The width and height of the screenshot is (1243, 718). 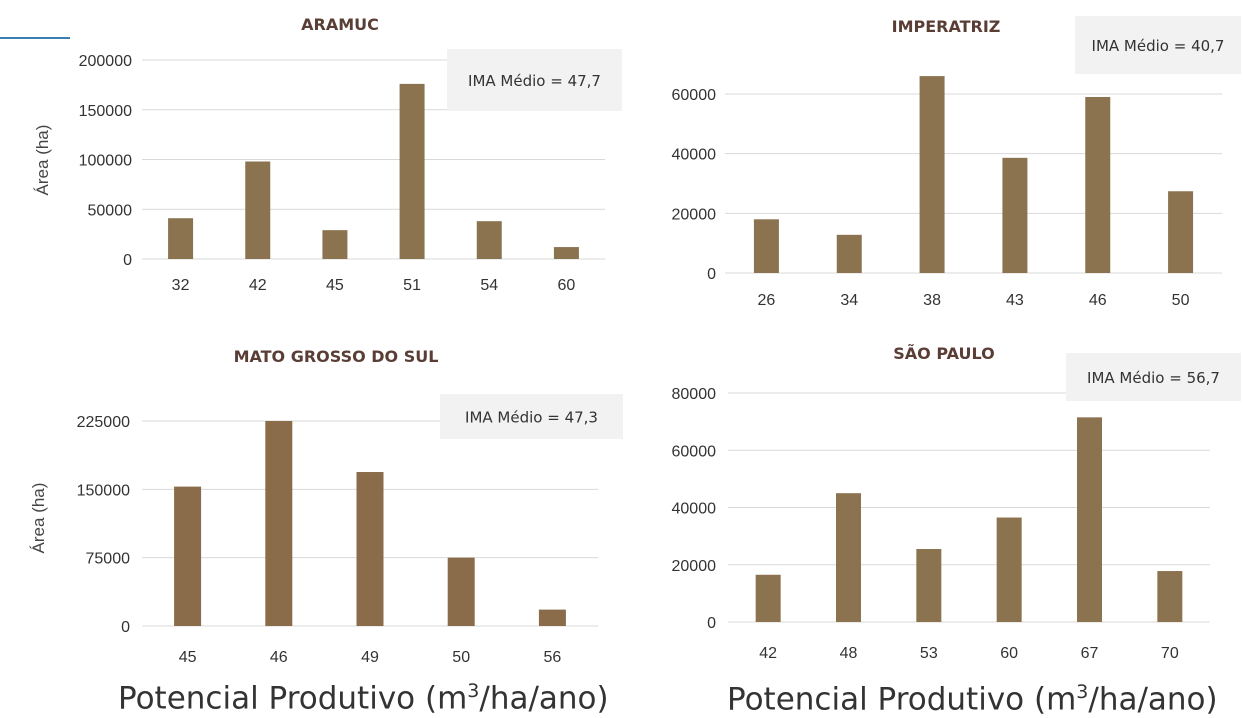 I want to click on chart1-y-tick-label: 150000, so click(x=105, y=111).